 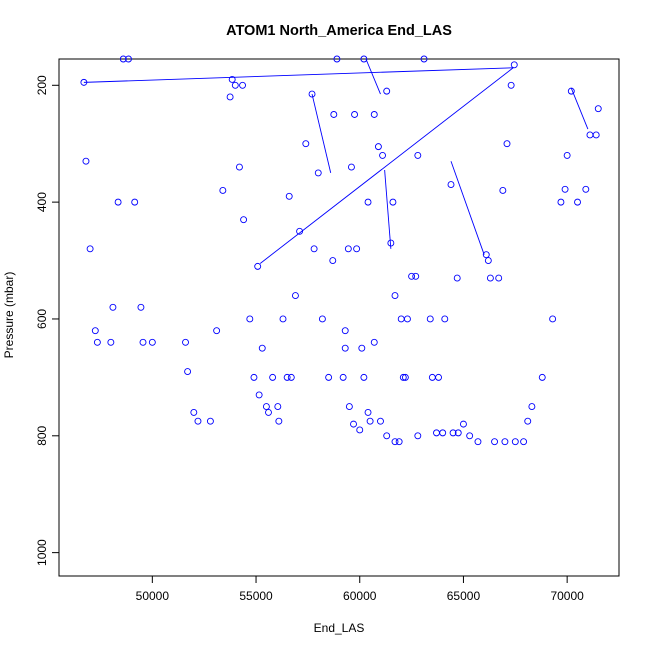 I want to click on x-tick-label: 50000, so click(x=153, y=596).